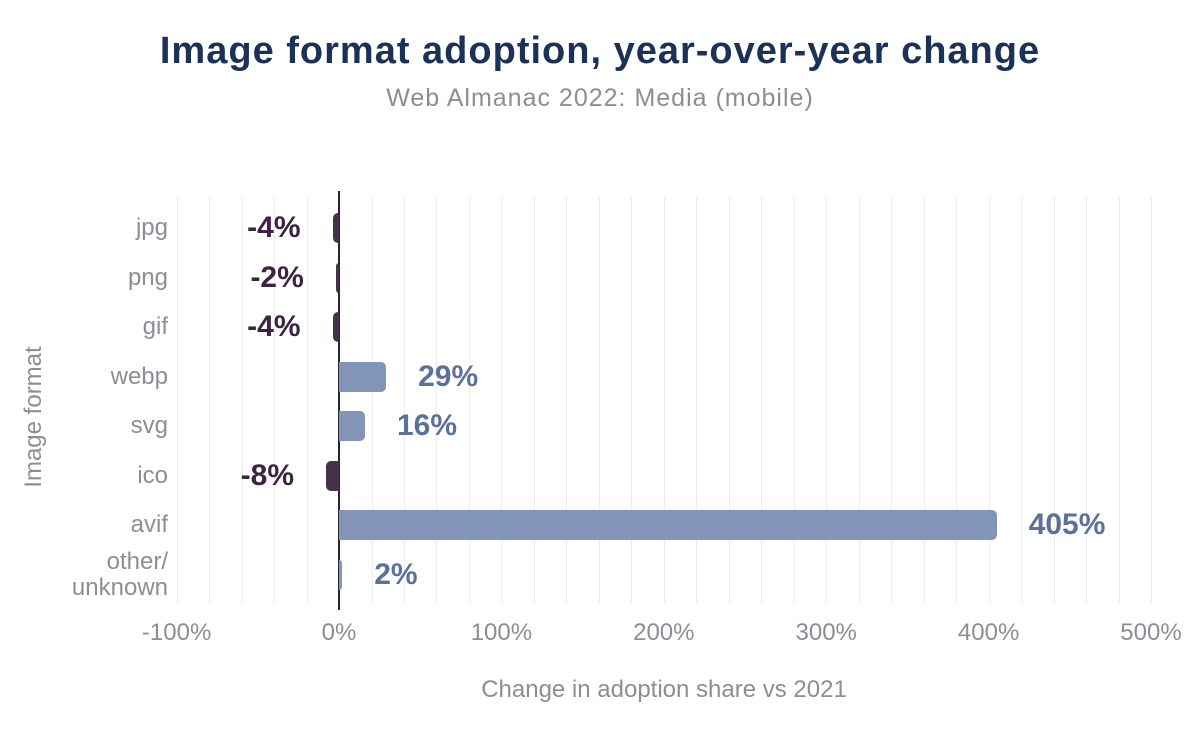  Describe the element at coordinates (668, 525) in the screenshot. I see `bar-avif` at that location.